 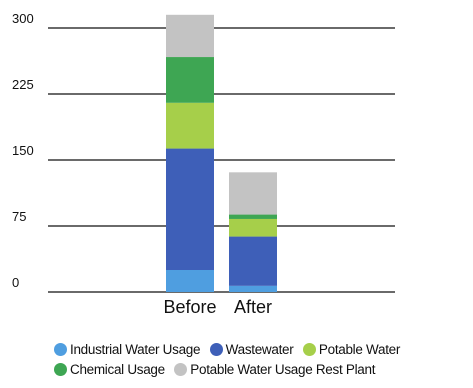 I want to click on y-tick-label: 300, so click(x=23, y=18).